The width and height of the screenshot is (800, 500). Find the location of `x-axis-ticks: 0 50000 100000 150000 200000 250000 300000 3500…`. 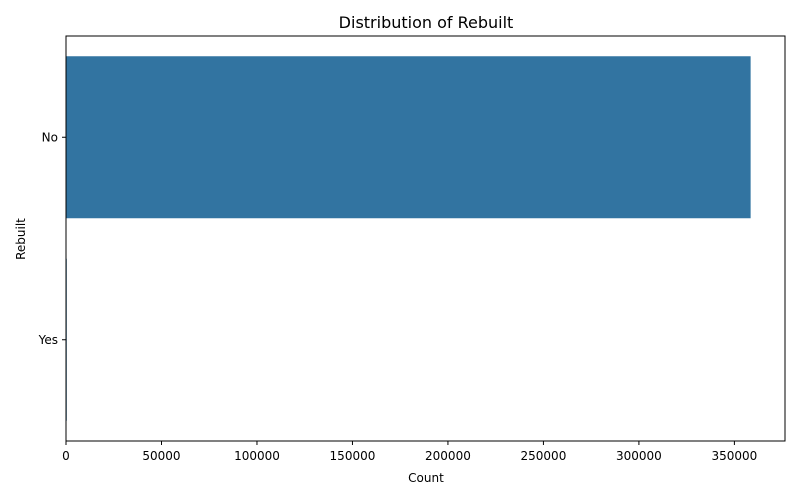

x-axis-ticks: 0 50000 100000 150000 200000 250000 300000 3500… is located at coordinates (409, 452).